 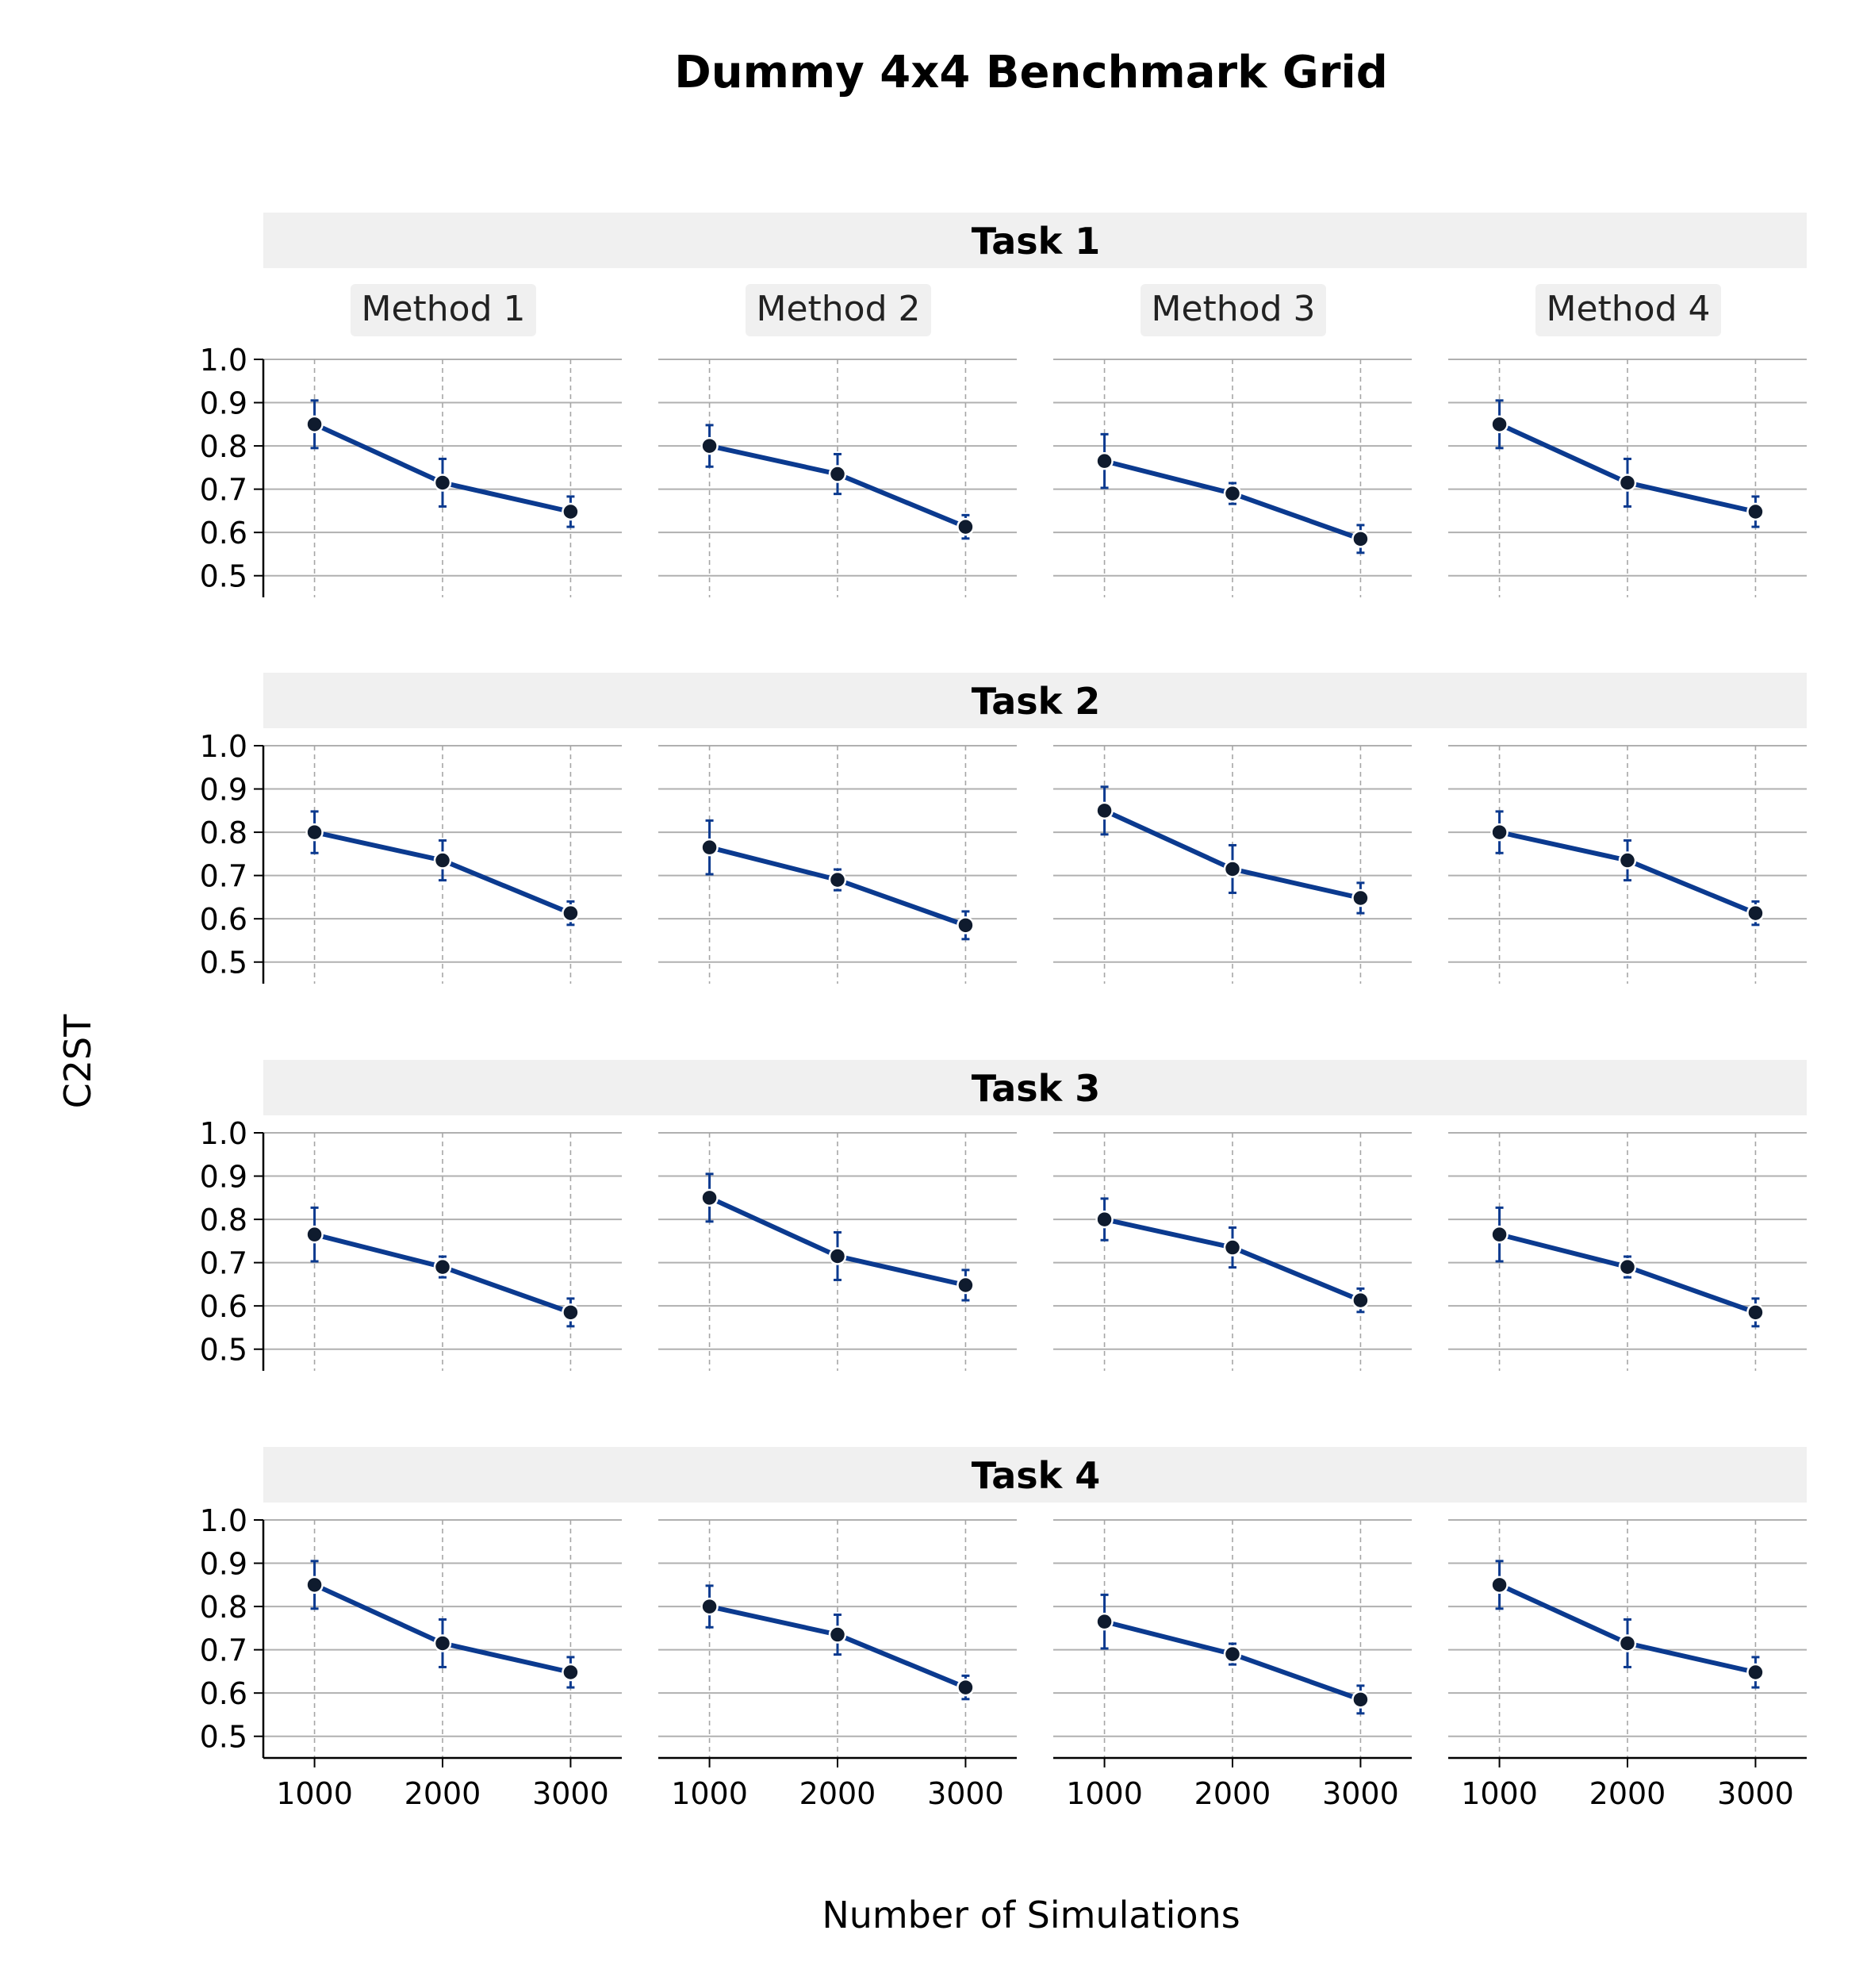 I want to click on task-row-2: Task 2 0.5 0.6 0.7 0.8 0.9 1.0, so click(x=1003, y=829).